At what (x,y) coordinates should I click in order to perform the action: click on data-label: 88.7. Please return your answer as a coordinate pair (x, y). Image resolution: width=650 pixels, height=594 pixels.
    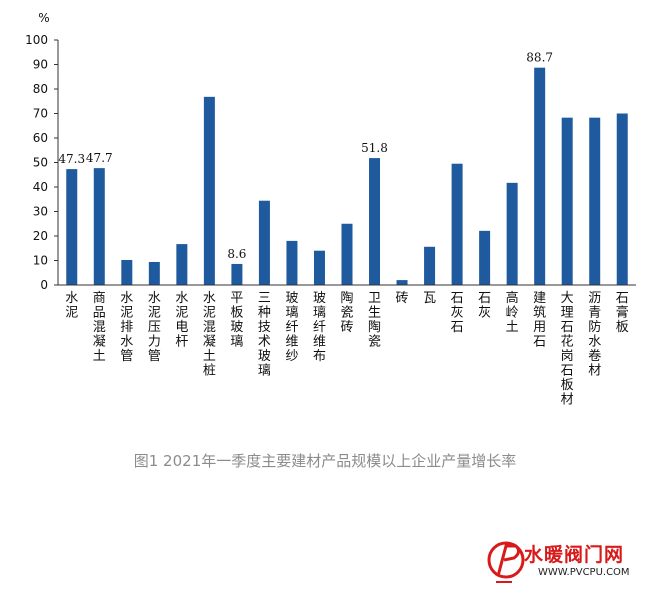
    Looking at the image, I should click on (539, 58).